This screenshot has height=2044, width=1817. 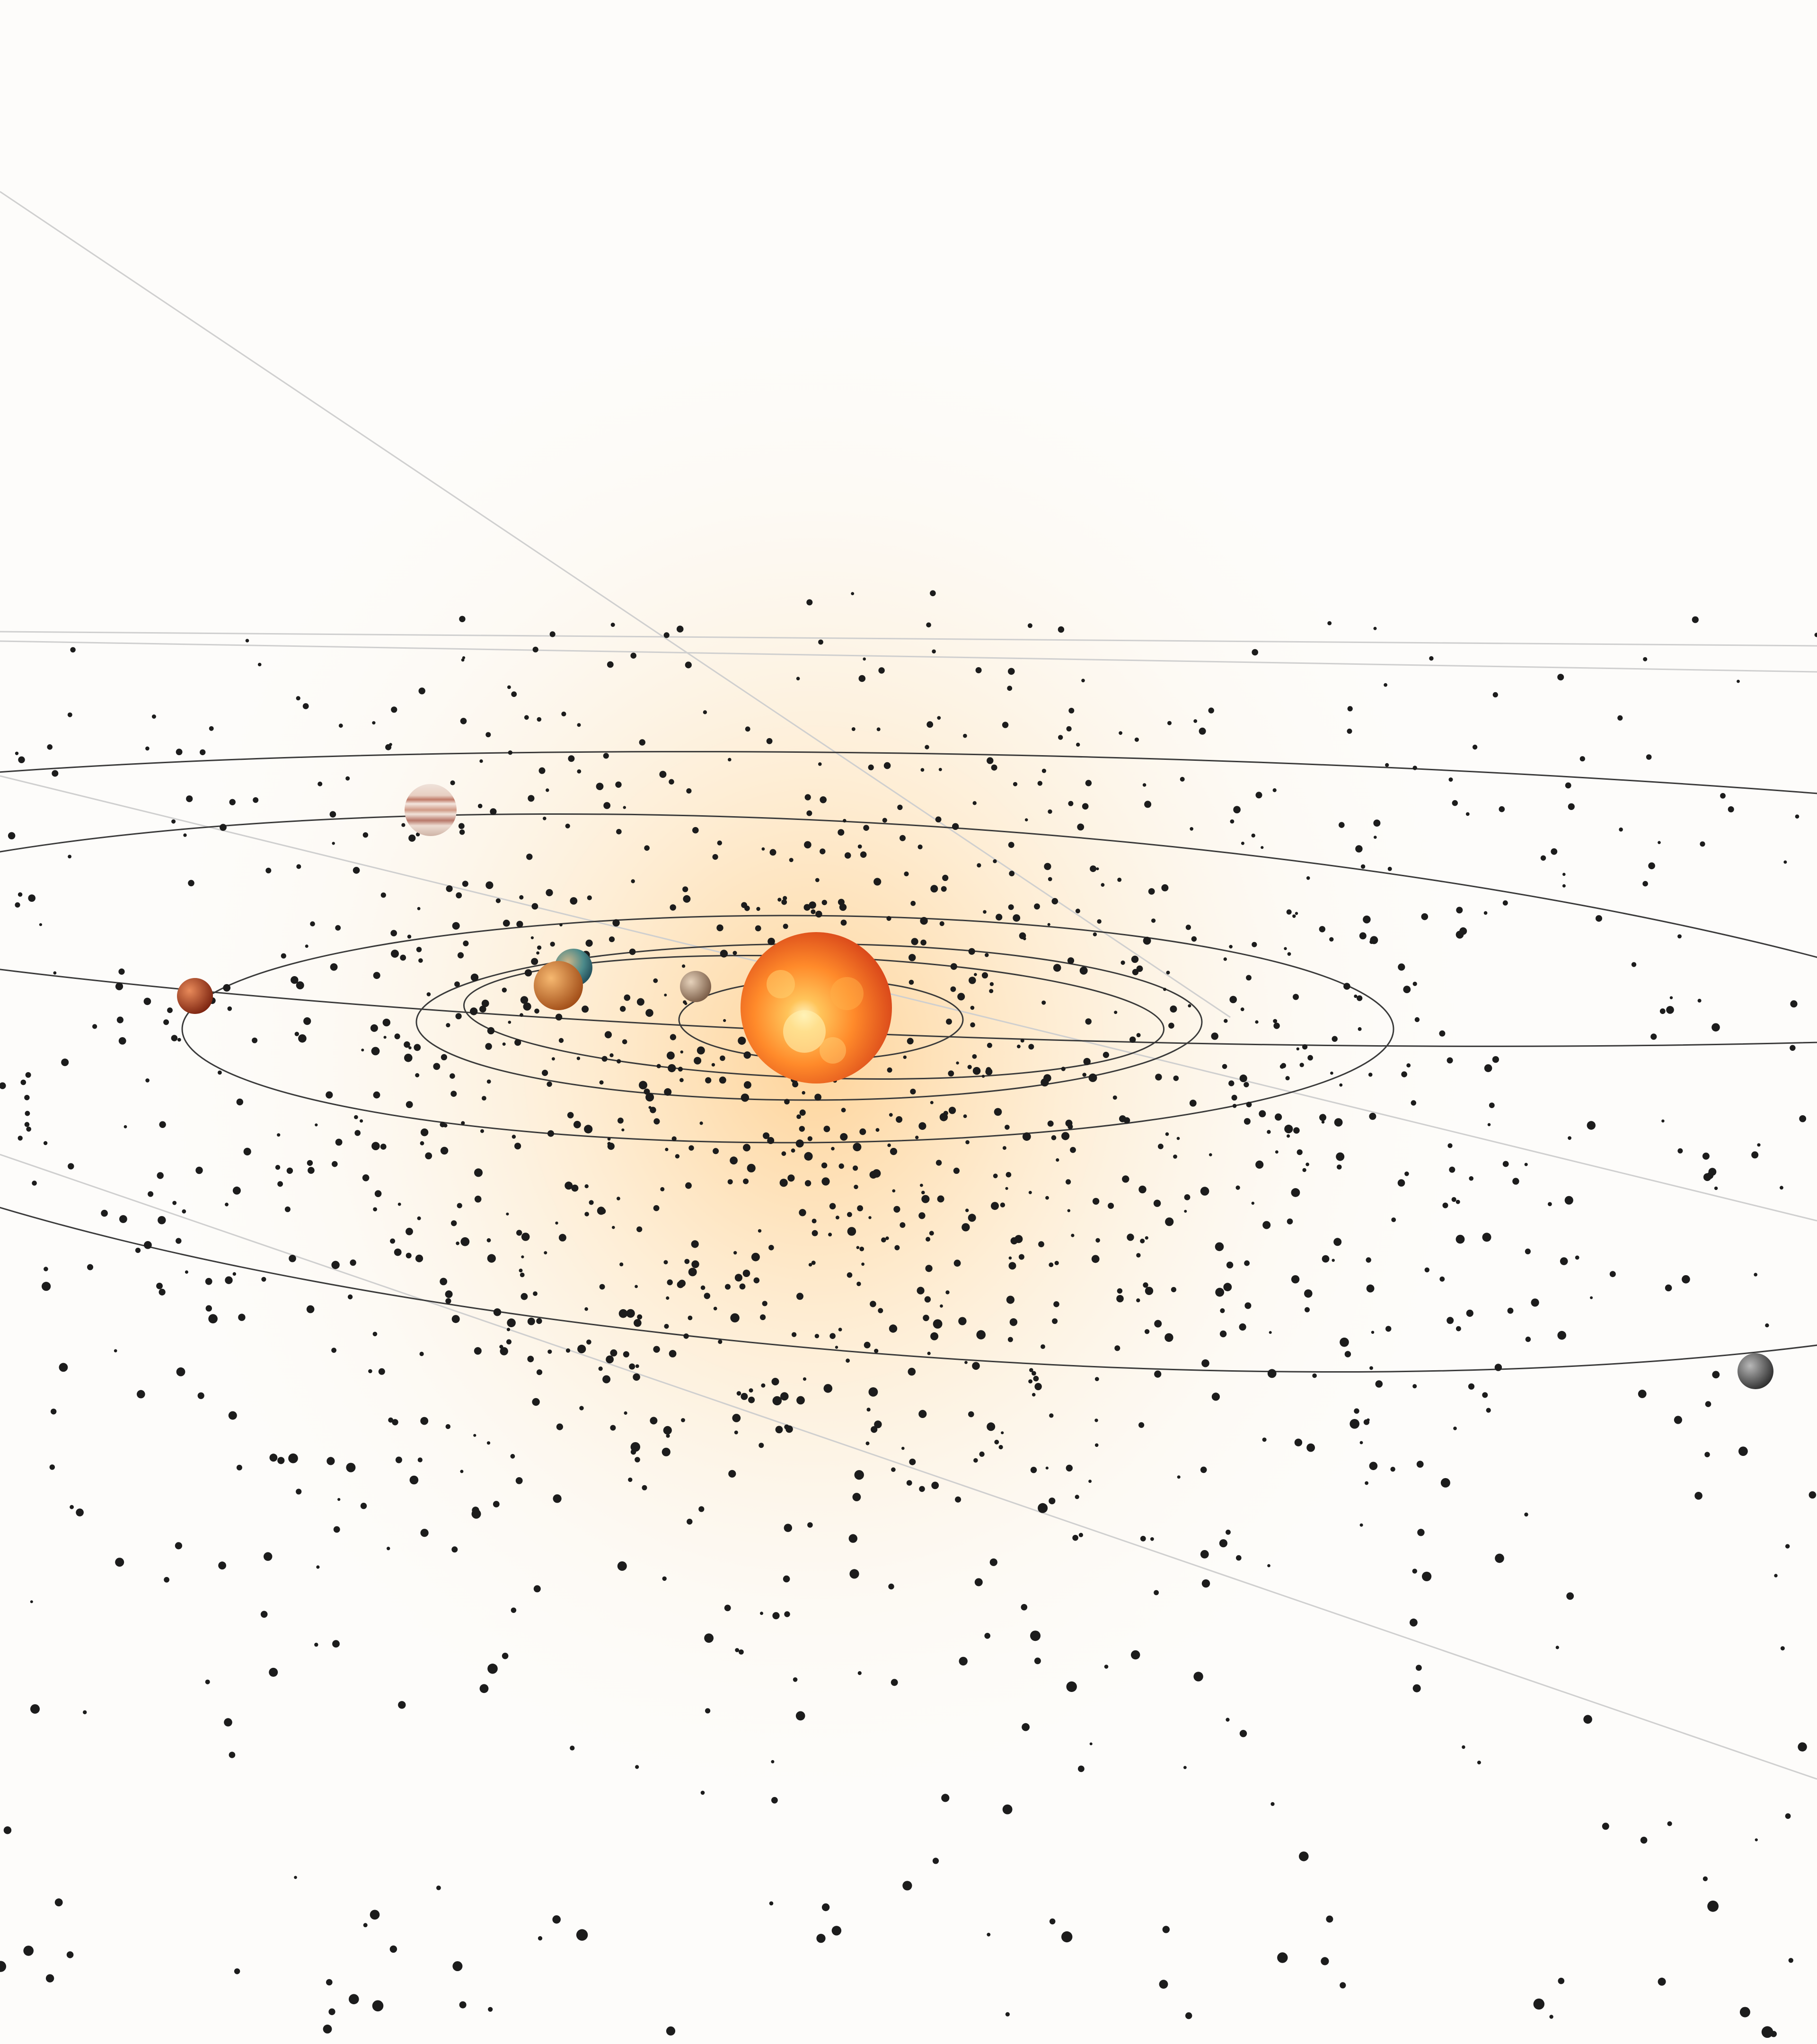 I want to click on orbit-mars, so click(x=788, y=1029).